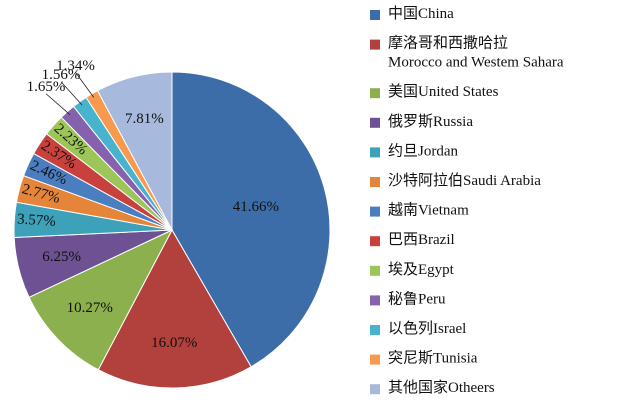 Image resolution: width=619 pixels, height=410 pixels. I want to click on legend-label: 埃及Egypt, so click(421, 269).